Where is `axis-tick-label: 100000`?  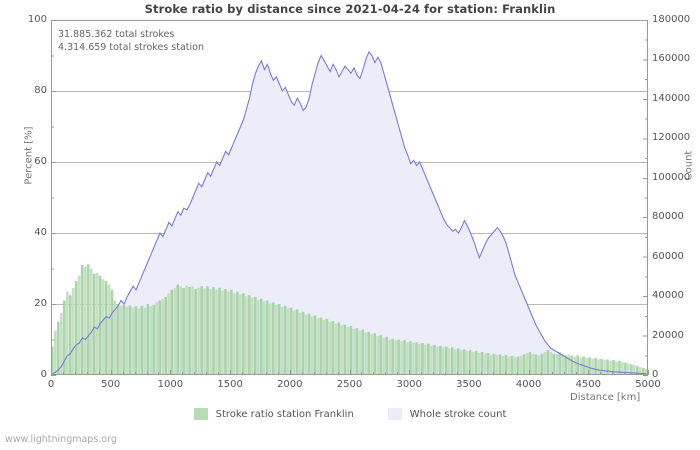
axis-tick-label: 100000 is located at coordinates (671, 177).